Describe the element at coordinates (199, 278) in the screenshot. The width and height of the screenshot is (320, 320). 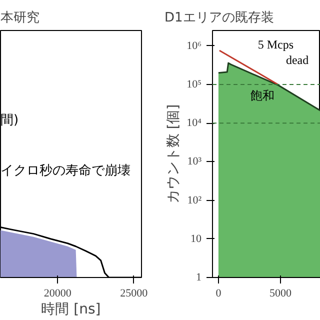
I see `y-tick-label: 1` at that location.